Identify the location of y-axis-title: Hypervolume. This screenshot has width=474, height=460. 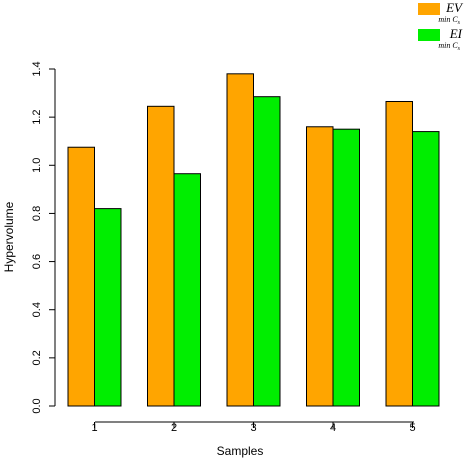
(9, 236).